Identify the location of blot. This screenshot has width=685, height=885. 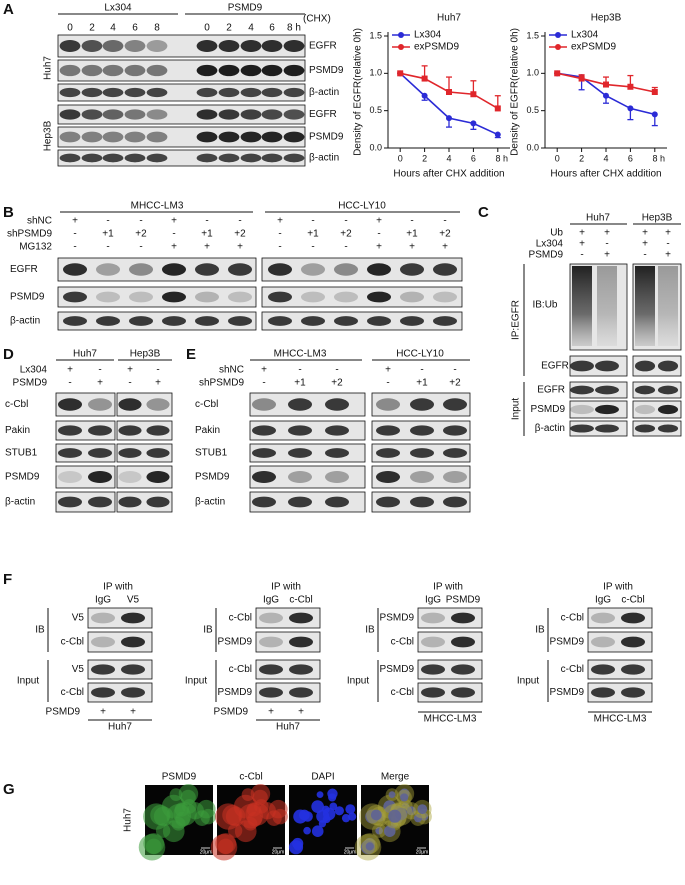
(181, 158).